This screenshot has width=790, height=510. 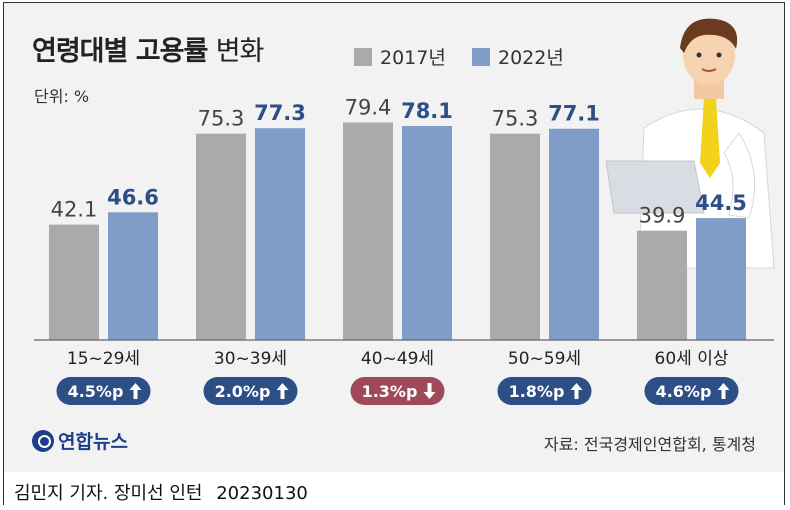 What do you see at coordinates (413, 58) in the screenshot?
I see `legend-label-2017: 2017년` at bounding box center [413, 58].